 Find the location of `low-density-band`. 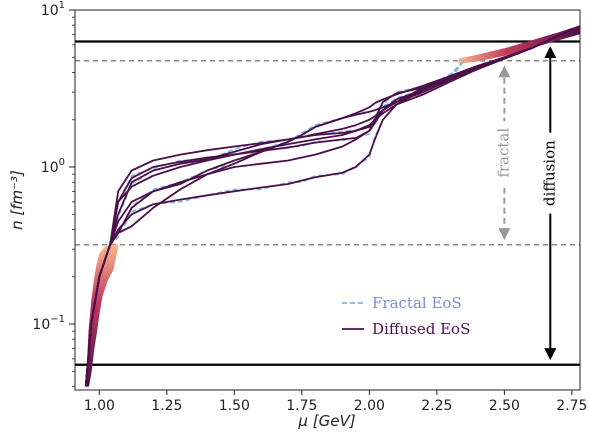

low-density-band is located at coordinates (102, 315).